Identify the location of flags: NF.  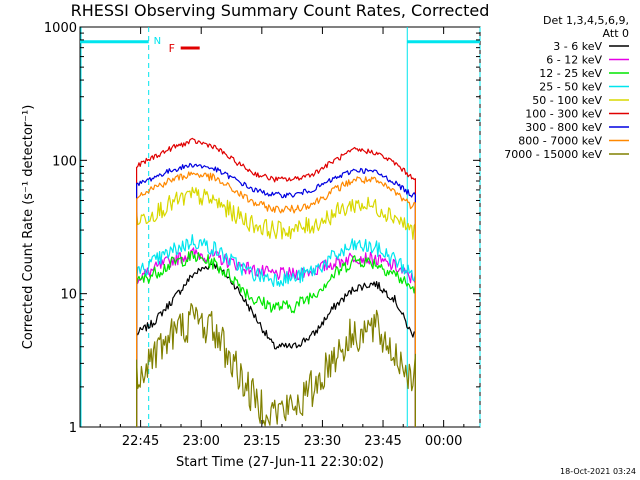
(177, 45).